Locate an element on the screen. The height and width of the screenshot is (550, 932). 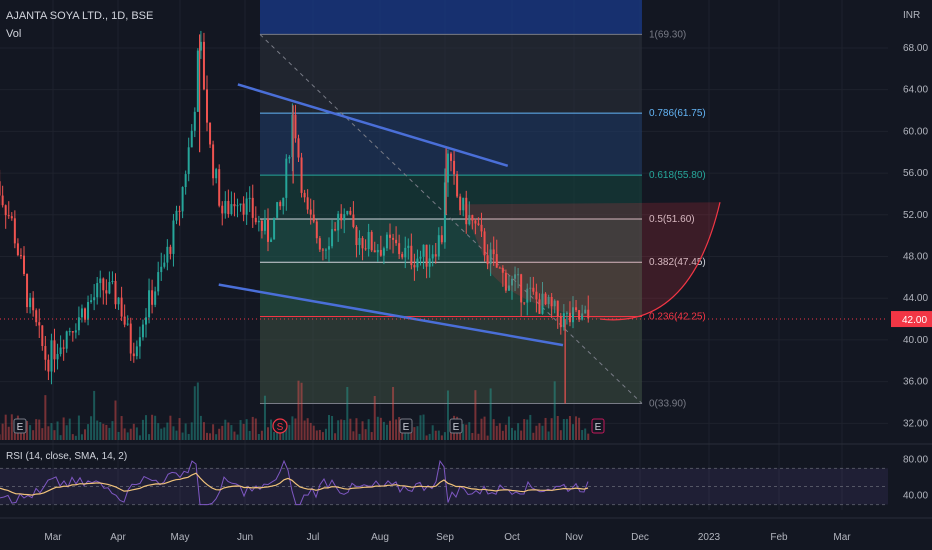
event-marker-3: E is located at coordinates (456, 426).